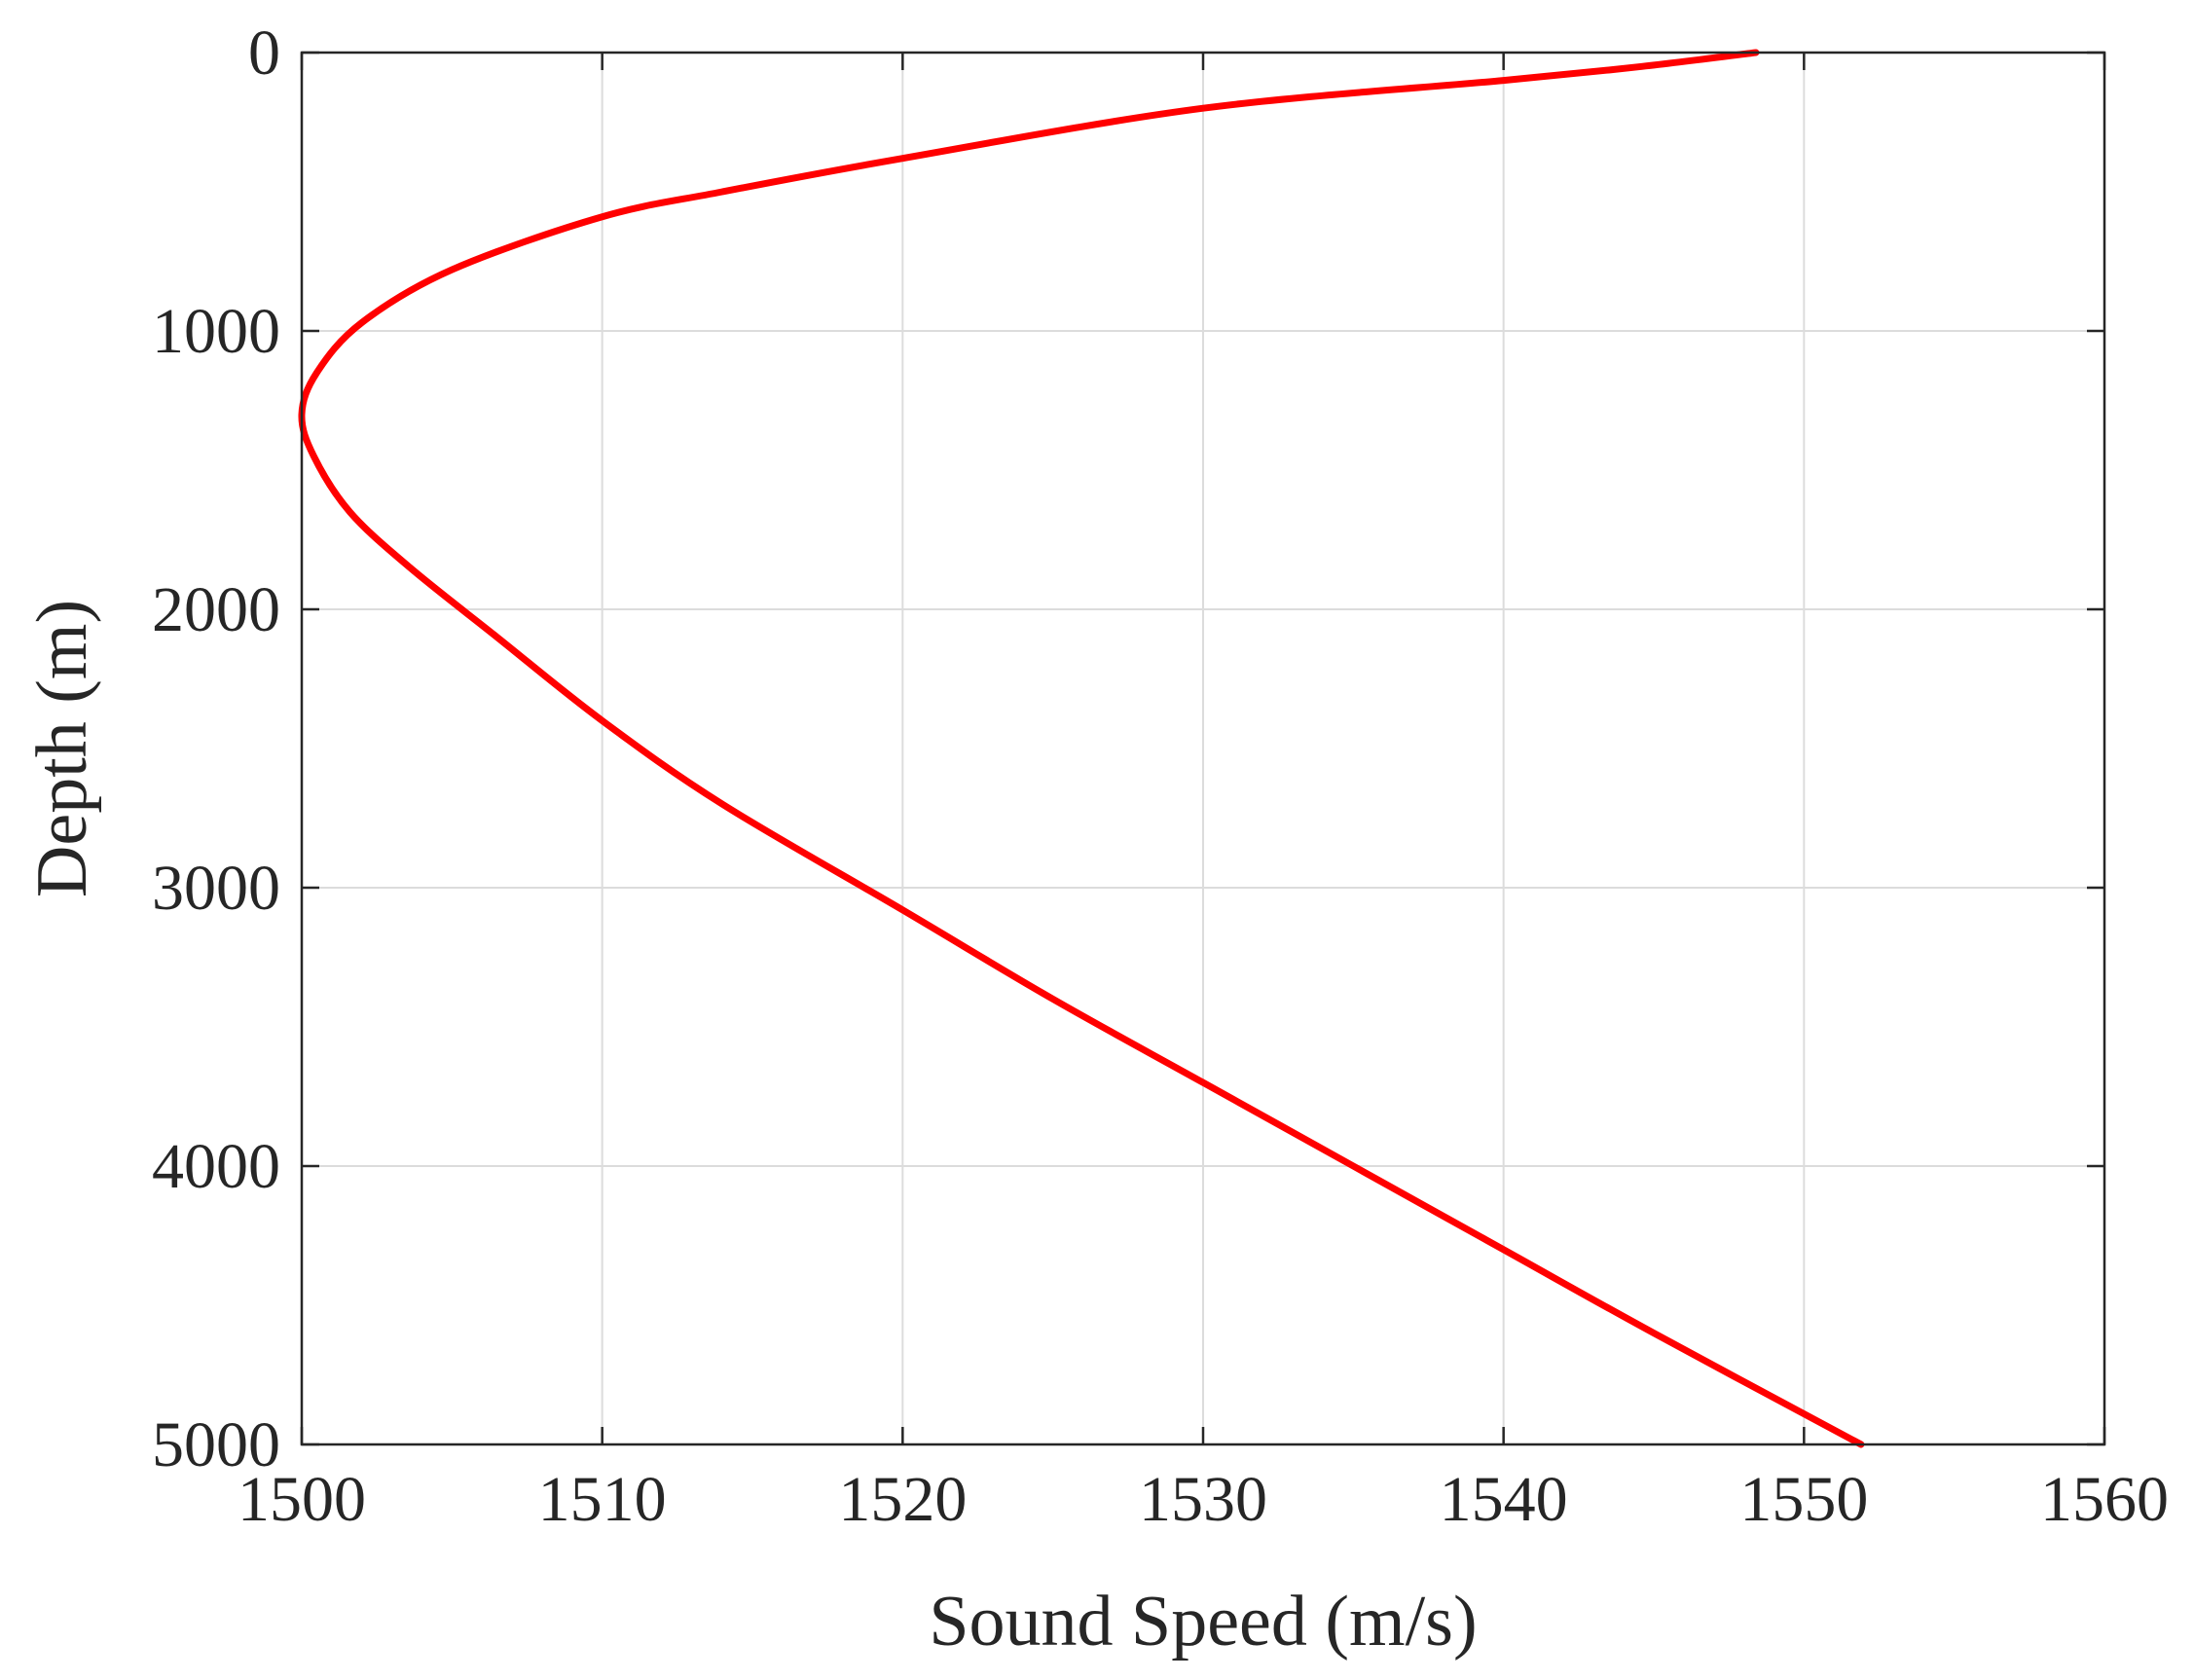 The image size is (2194, 1680). Describe the element at coordinates (1803, 1499) in the screenshot. I see `x-tick-label: 1550` at that location.